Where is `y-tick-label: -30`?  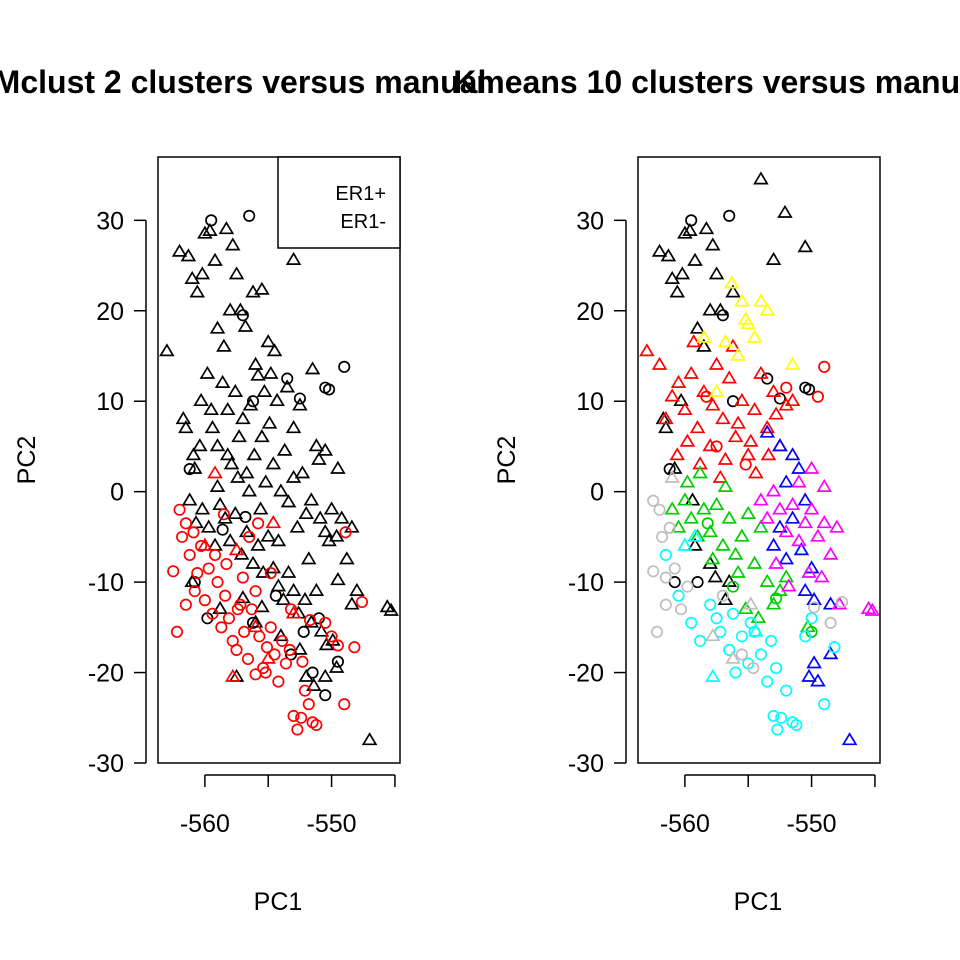
y-tick-label: -30 is located at coordinates (586, 764).